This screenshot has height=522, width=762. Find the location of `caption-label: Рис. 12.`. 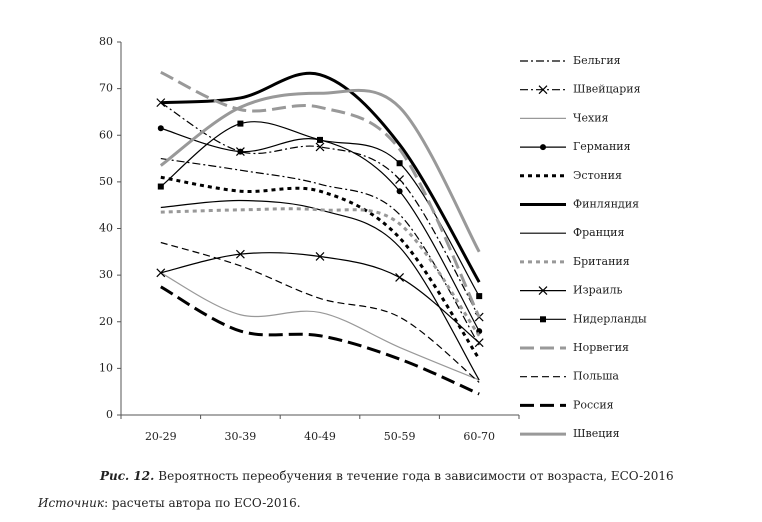

caption-label: Рис. 12. is located at coordinates (126, 476).